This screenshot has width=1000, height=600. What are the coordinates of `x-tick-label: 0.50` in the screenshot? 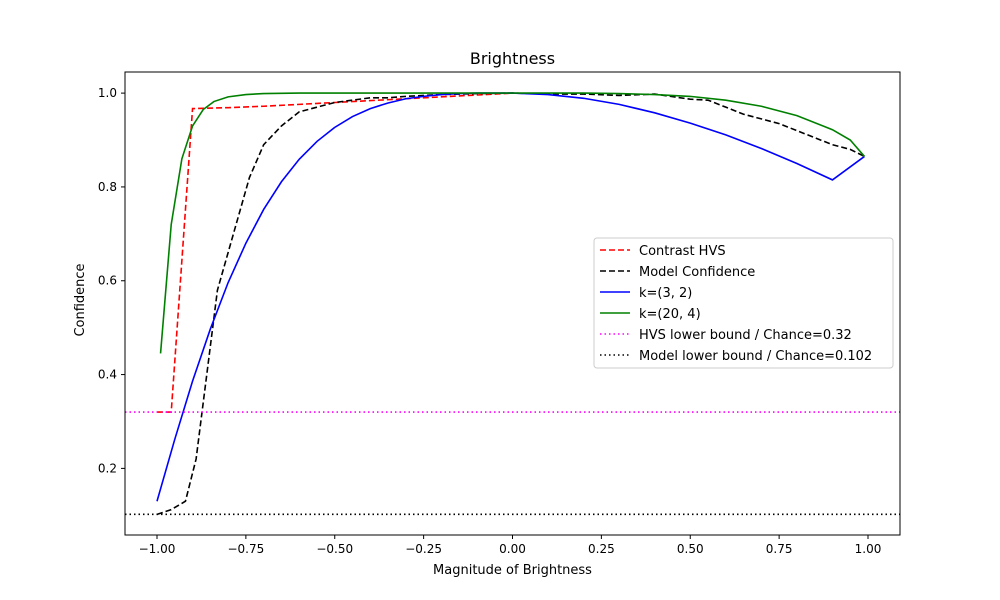 It's located at (690, 549).